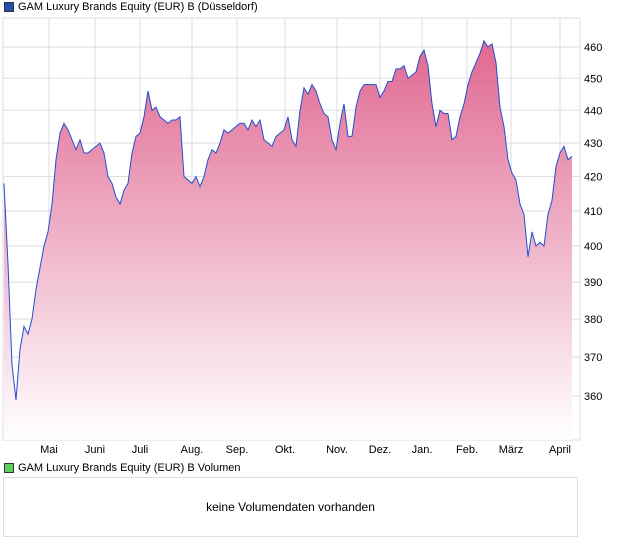 Image resolution: width=620 pixels, height=546 pixels. Describe the element at coordinates (337, 450) in the screenshot. I see `x-tick-label: Nov.` at that location.